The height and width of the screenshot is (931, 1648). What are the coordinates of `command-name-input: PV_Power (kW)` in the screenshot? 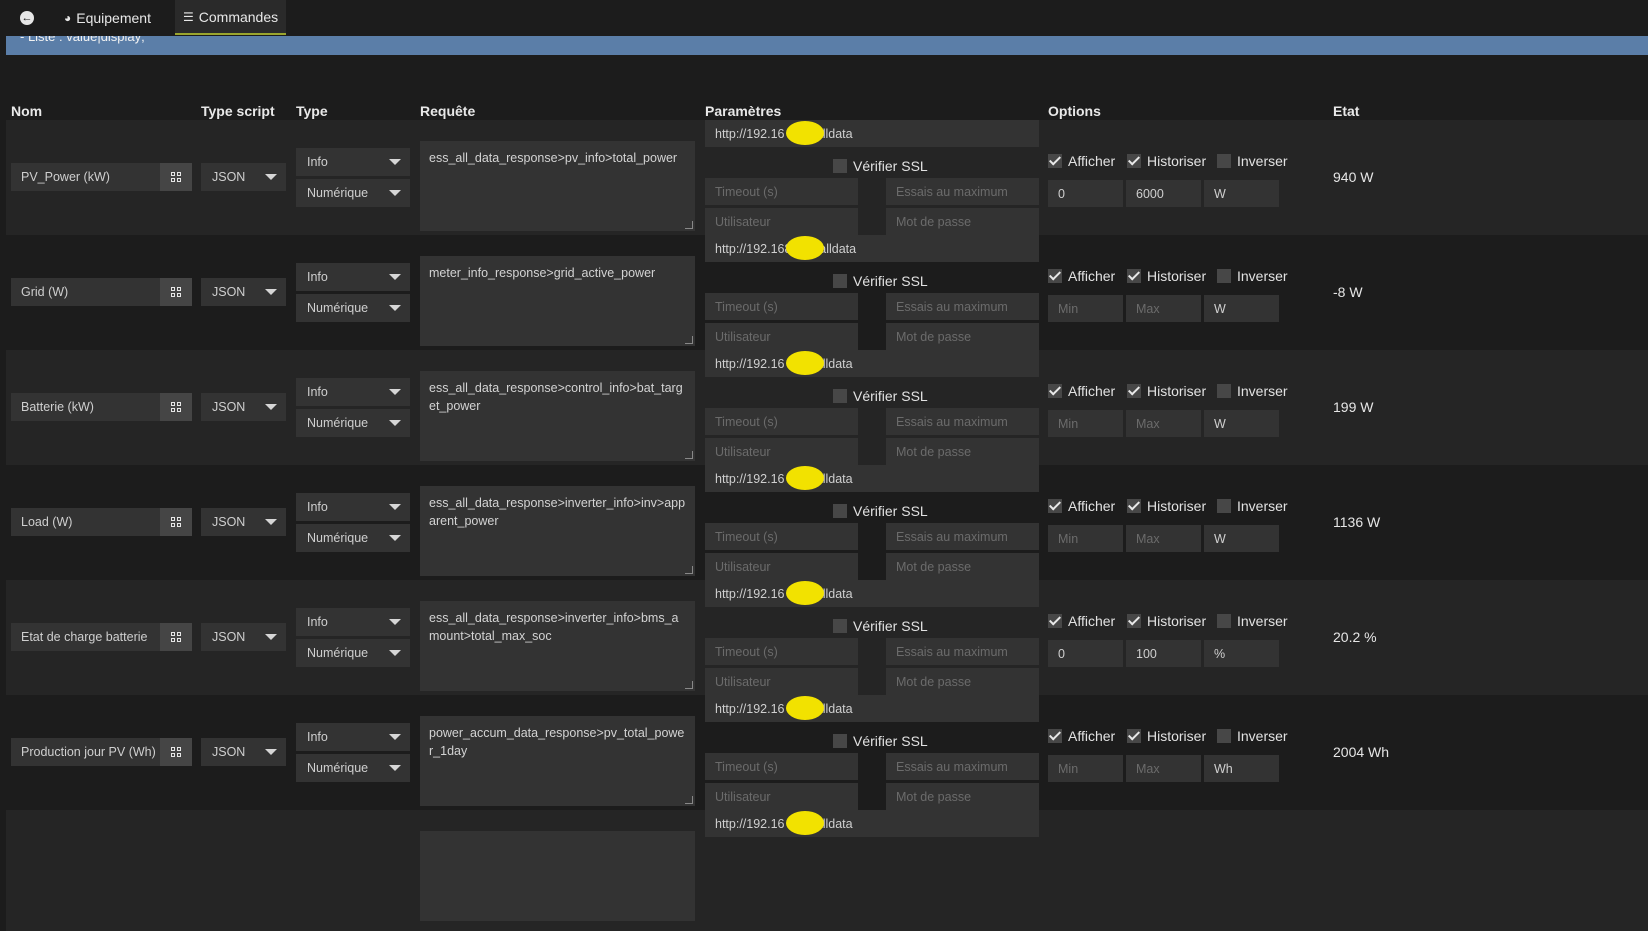 It's located at (85, 177).